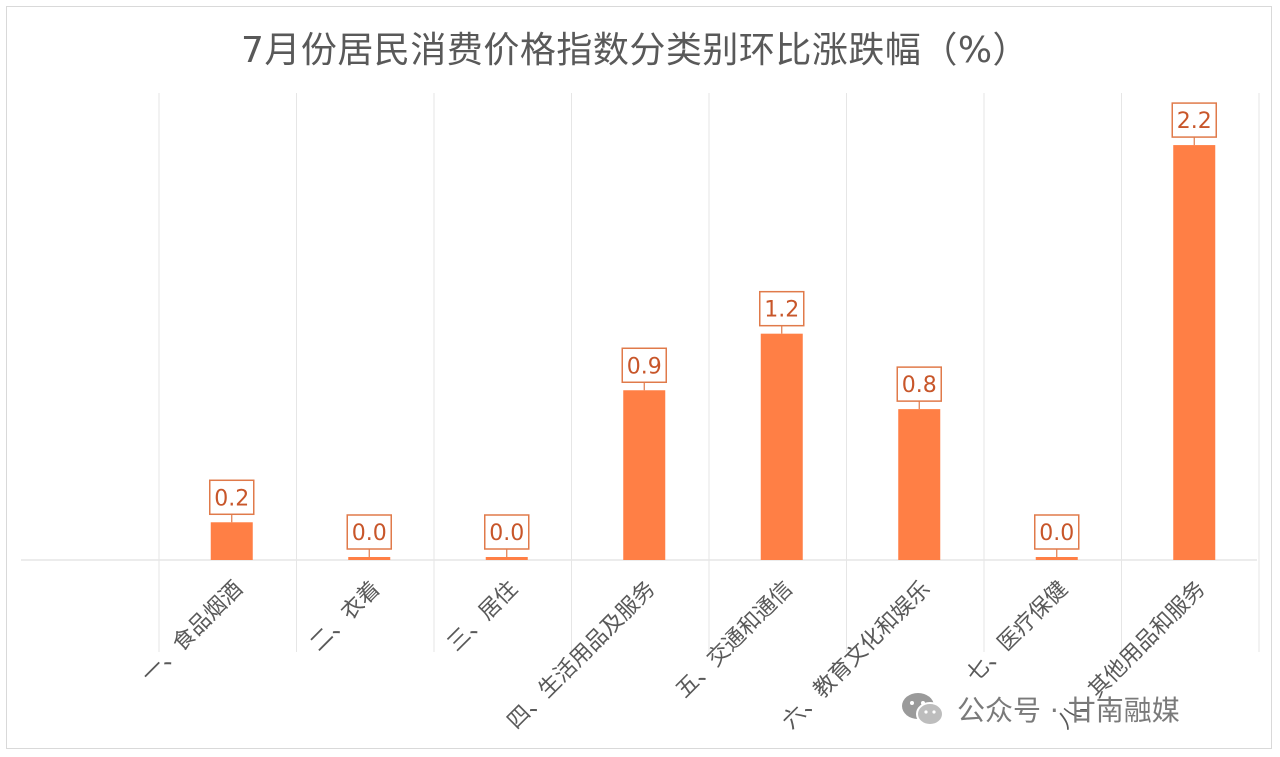 Image resolution: width=1280 pixels, height=757 pixels. I want to click on category-label: 七、医疗保健, so click(1017, 632).